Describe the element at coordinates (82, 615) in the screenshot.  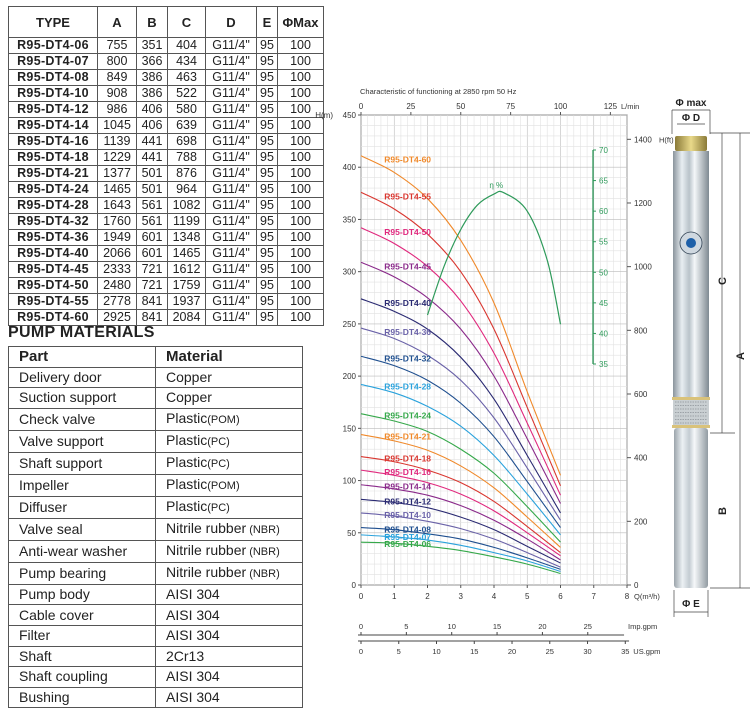
I see `part-cell: Cable cover` at that location.